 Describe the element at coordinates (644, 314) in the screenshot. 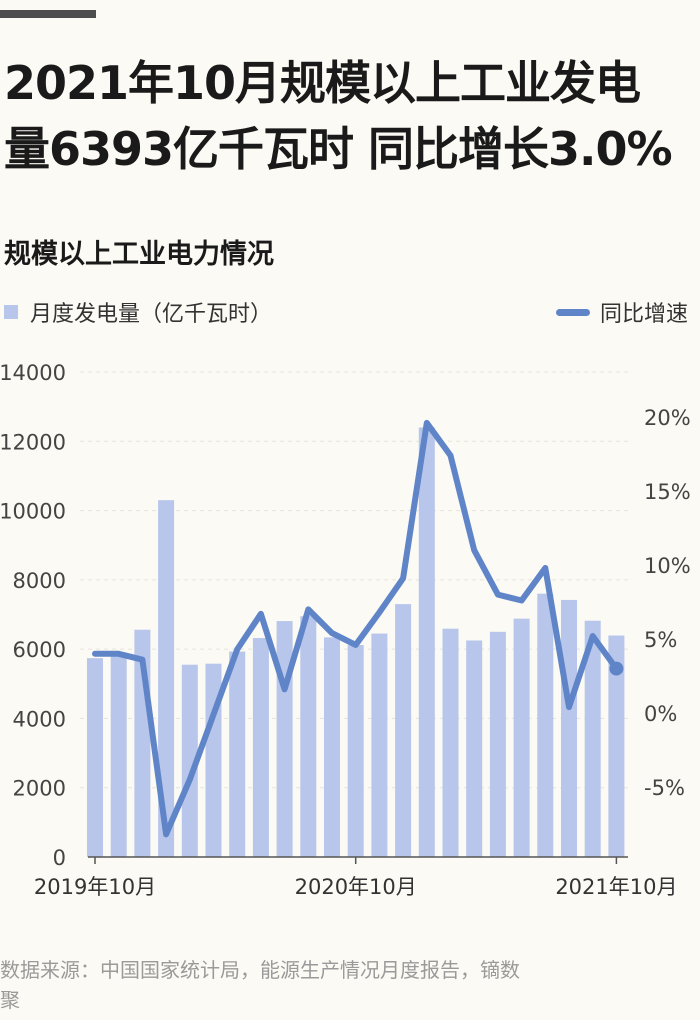

I see `legend-line-label: 同比增速` at that location.